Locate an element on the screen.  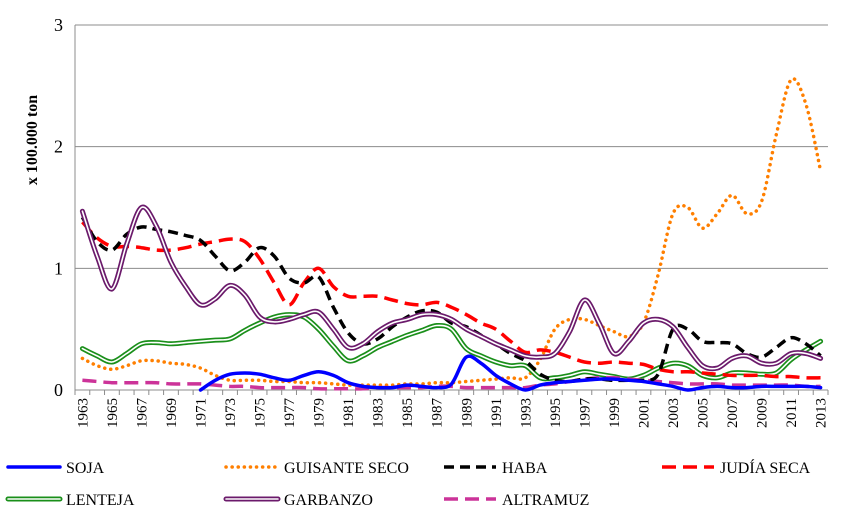
x-tick-label: 2009 is located at coordinates (763, 413).